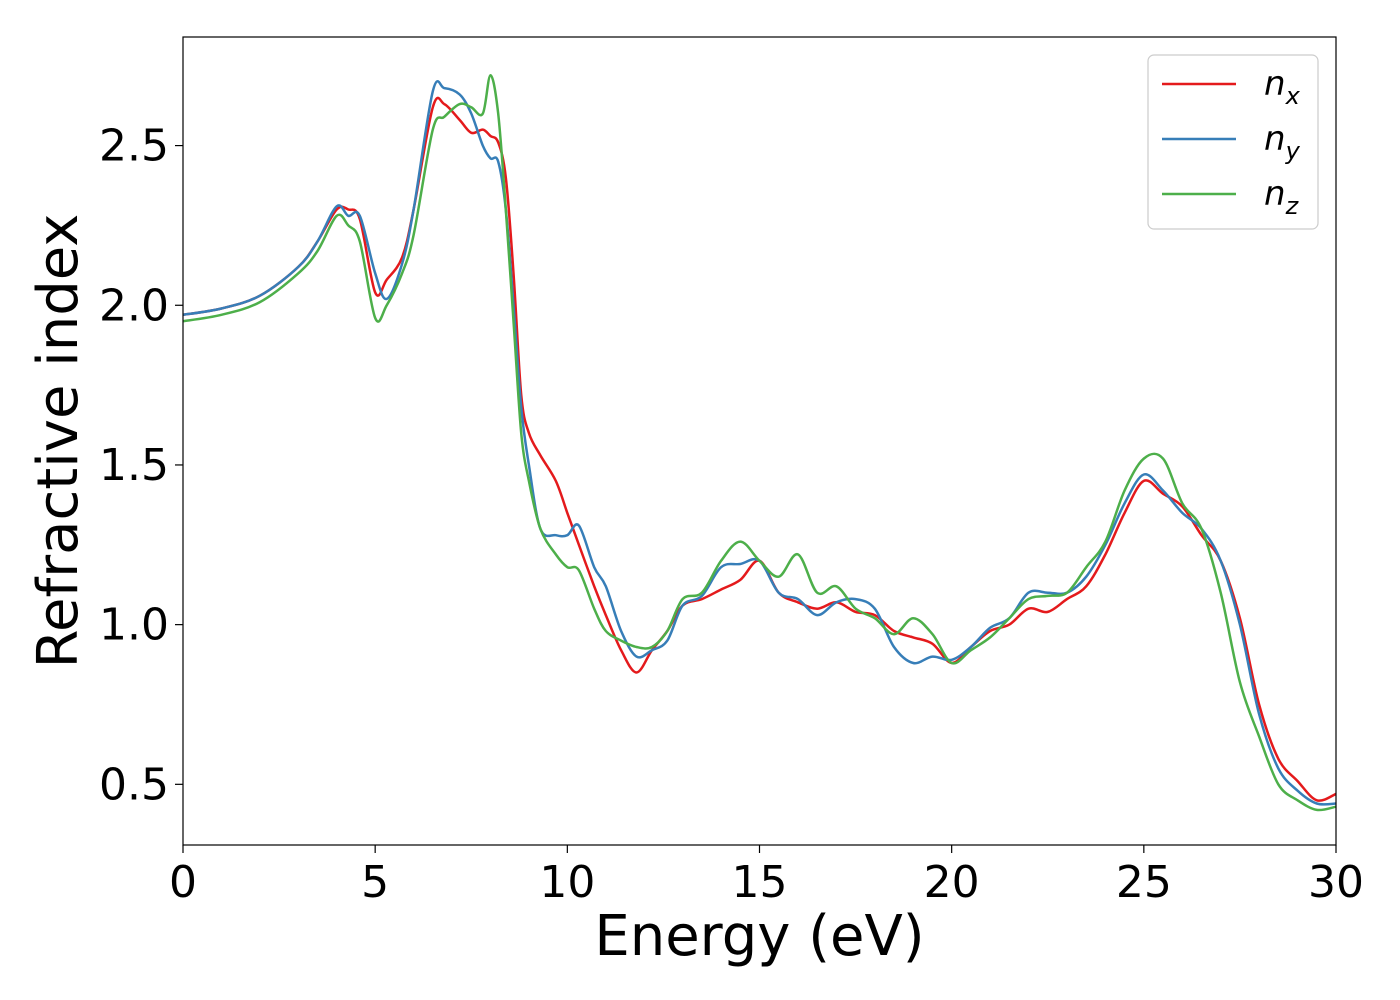 The height and width of the screenshot is (1000, 1400). Describe the element at coordinates (134, 625) in the screenshot. I see `y-tick-label: 1.0` at that location.